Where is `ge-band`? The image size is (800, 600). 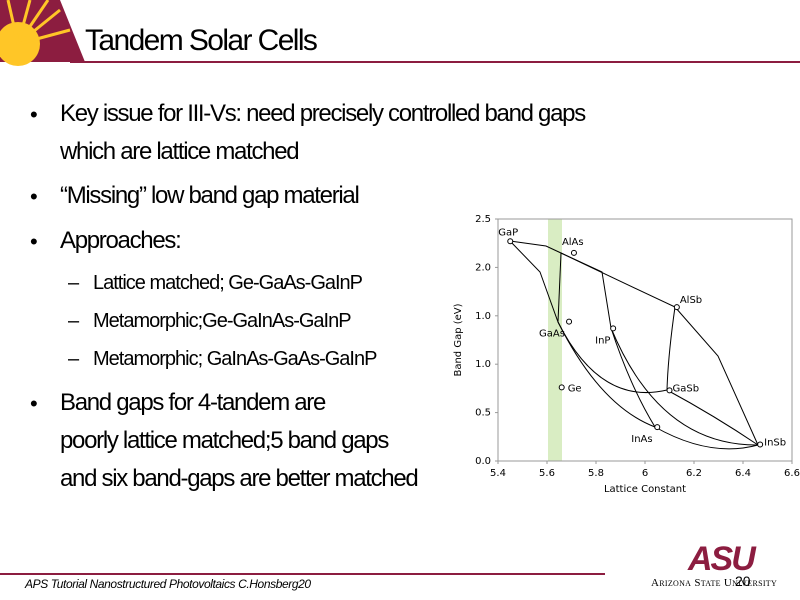 ge-band is located at coordinates (555, 340).